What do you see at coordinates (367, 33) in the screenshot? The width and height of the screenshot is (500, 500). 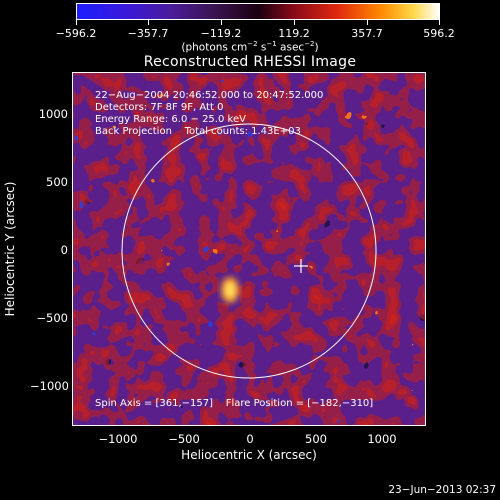 I see `colorbar-label: 357.7` at bounding box center [367, 33].